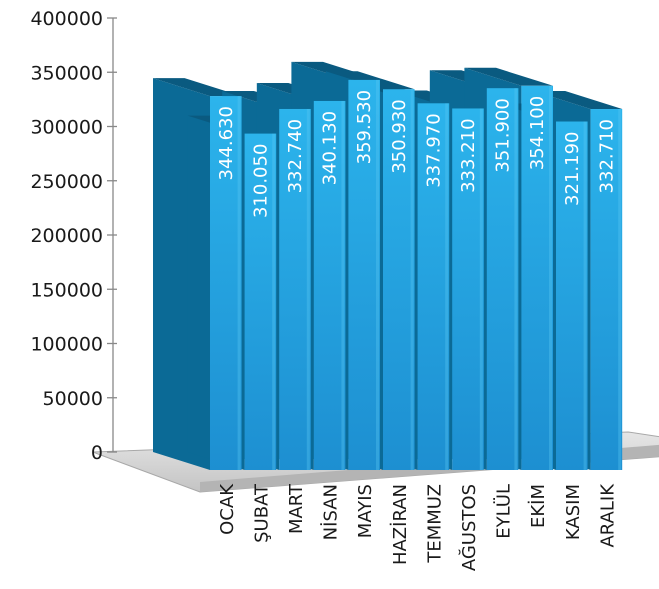 This screenshot has height=589, width=659. Describe the element at coordinates (66, 19) in the screenshot. I see `y-tick-label: 400000` at that location.